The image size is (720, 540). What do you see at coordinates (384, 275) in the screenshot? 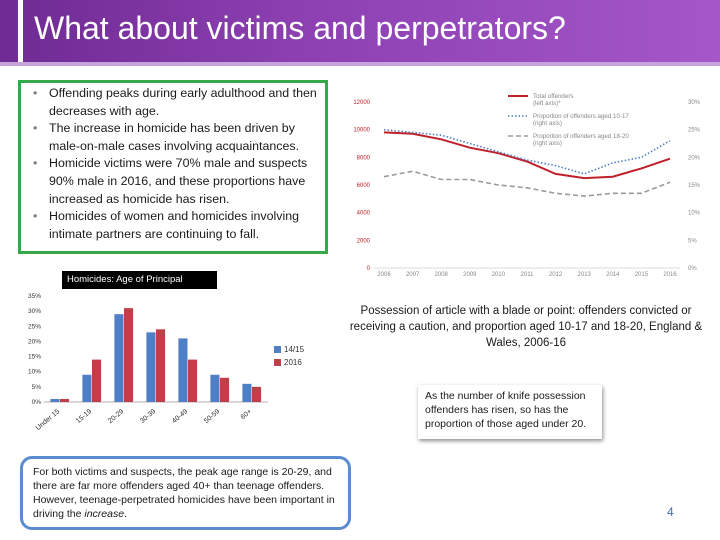
I see `x-tick-label: 2006` at bounding box center [384, 275].